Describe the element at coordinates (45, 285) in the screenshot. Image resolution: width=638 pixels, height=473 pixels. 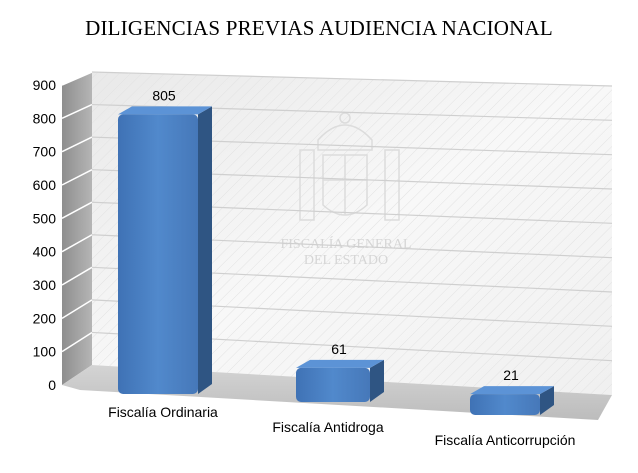
I see `y-tick-label: 300` at that location.